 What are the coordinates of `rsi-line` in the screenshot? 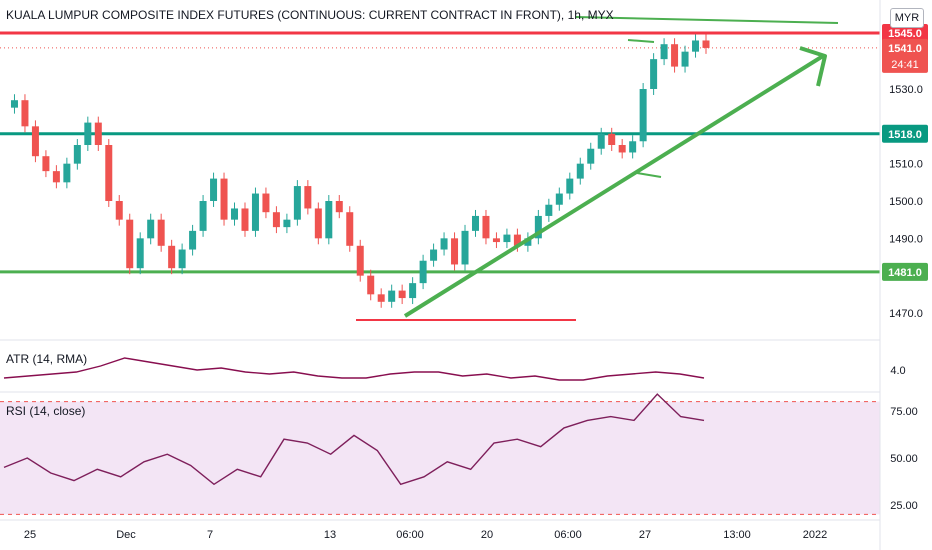 It's located at (354, 439).